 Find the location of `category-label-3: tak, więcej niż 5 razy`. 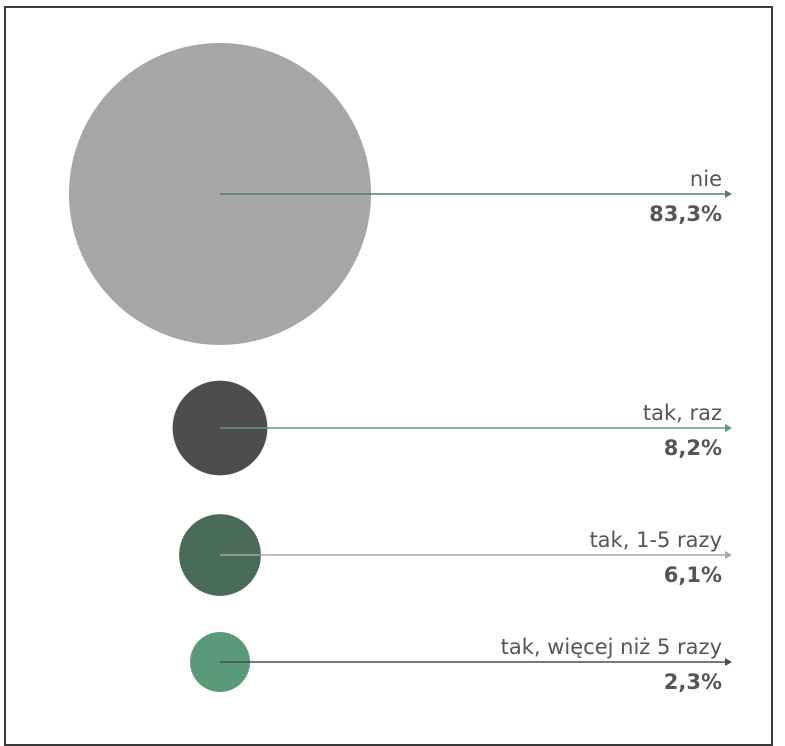

category-label-3: tak, więcej niż 5 razy is located at coordinates (611, 647).